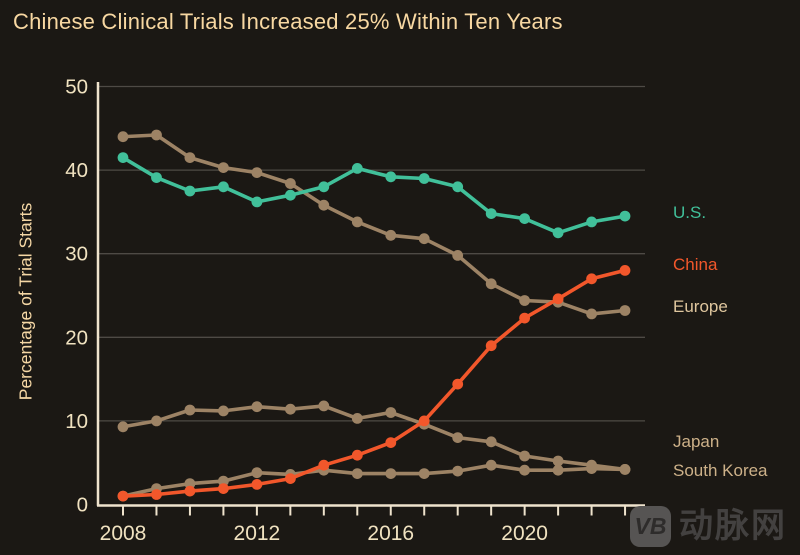 Image resolution: width=800 pixels, height=555 pixels. Describe the element at coordinates (76, 337) in the screenshot. I see `y-axis-tick-label: 20` at that location.